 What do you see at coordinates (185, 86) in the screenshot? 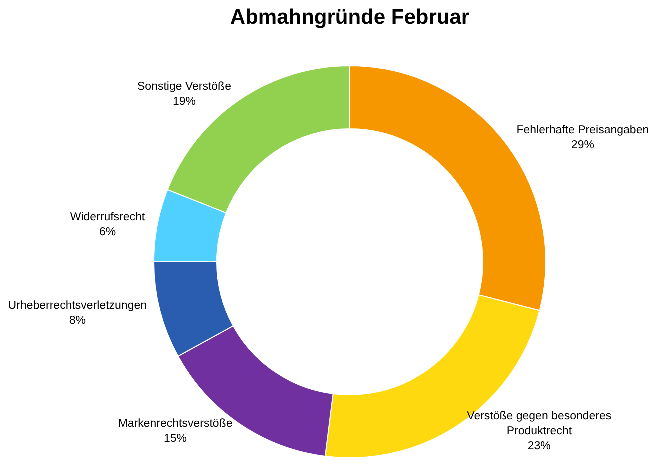
I see `slice-label: Sonstige Verstöße` at bounding box center [185, 86].